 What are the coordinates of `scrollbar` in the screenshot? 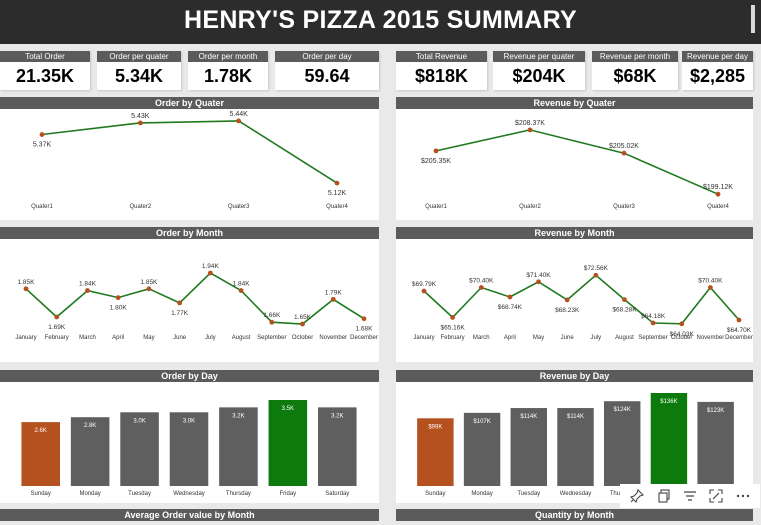 It's located at (753, 19).